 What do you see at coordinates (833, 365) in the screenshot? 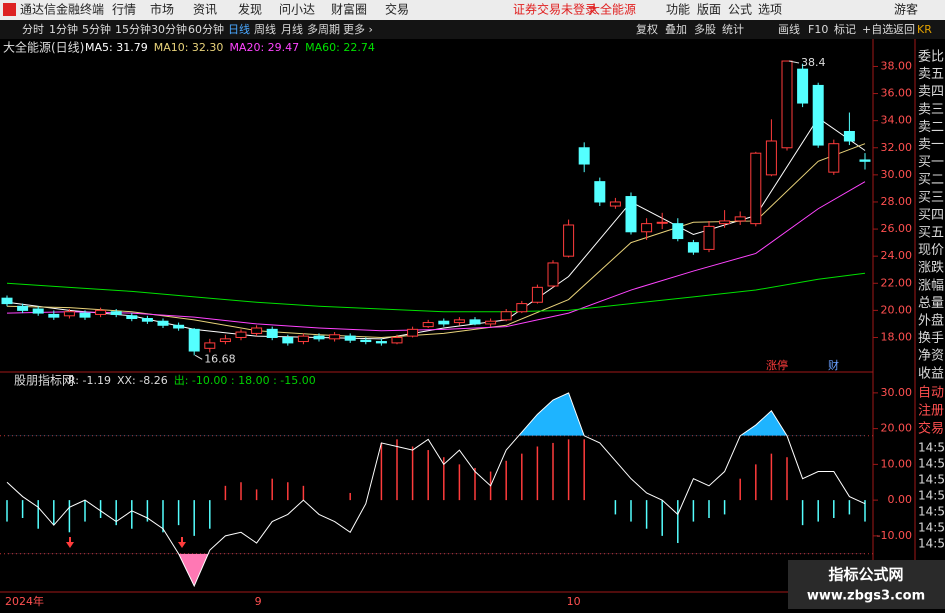
I see `event: 财` at bounding box center [833, 365].